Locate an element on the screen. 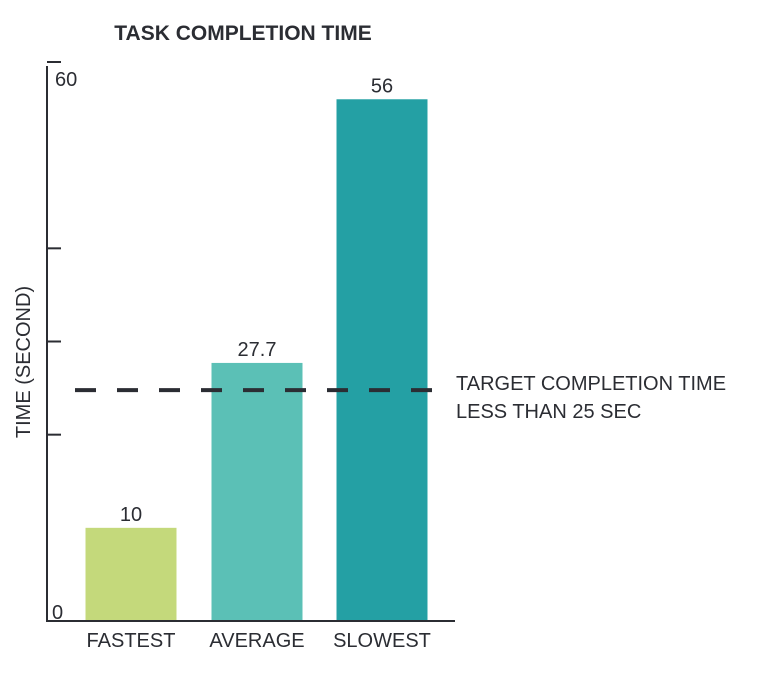 The height and width of the screenshot is (677, 761). y-tick-label-60: 60 is located at coordinates (66, 80).